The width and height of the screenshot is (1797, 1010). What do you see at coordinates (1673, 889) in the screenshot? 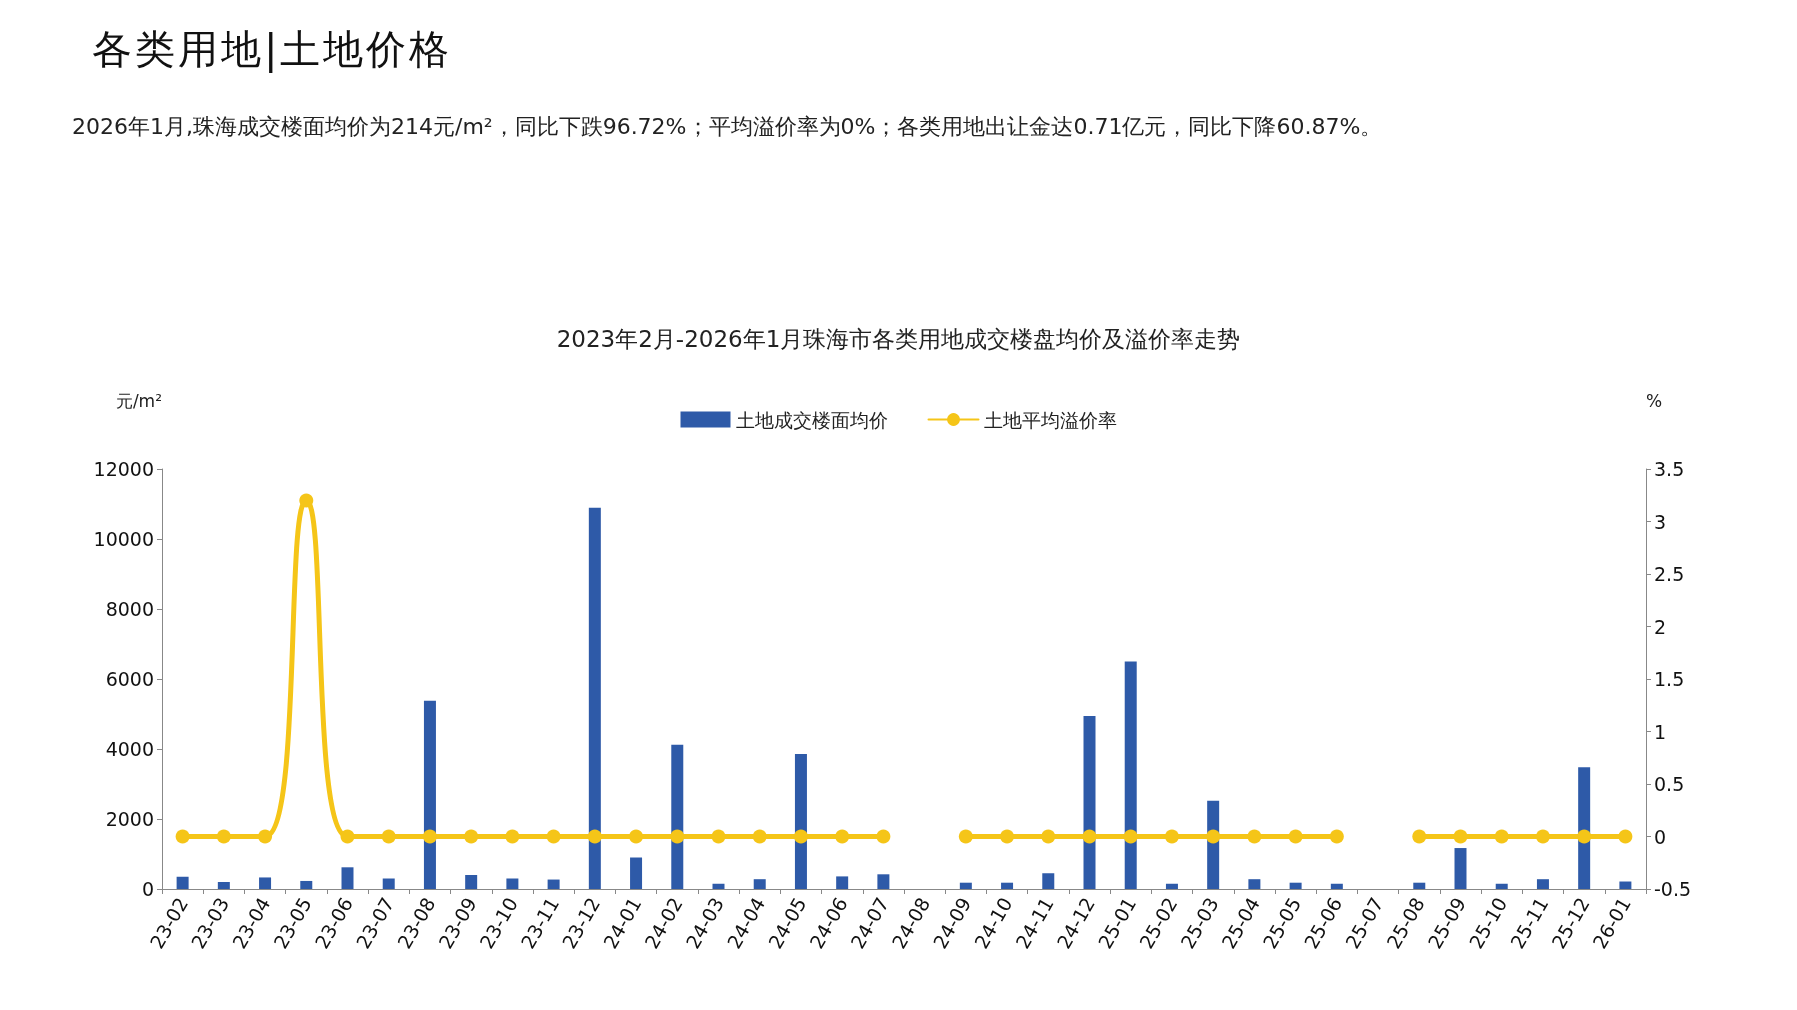
I see `y2-tick-label: -0.5` at bounding box center [1673, 889].